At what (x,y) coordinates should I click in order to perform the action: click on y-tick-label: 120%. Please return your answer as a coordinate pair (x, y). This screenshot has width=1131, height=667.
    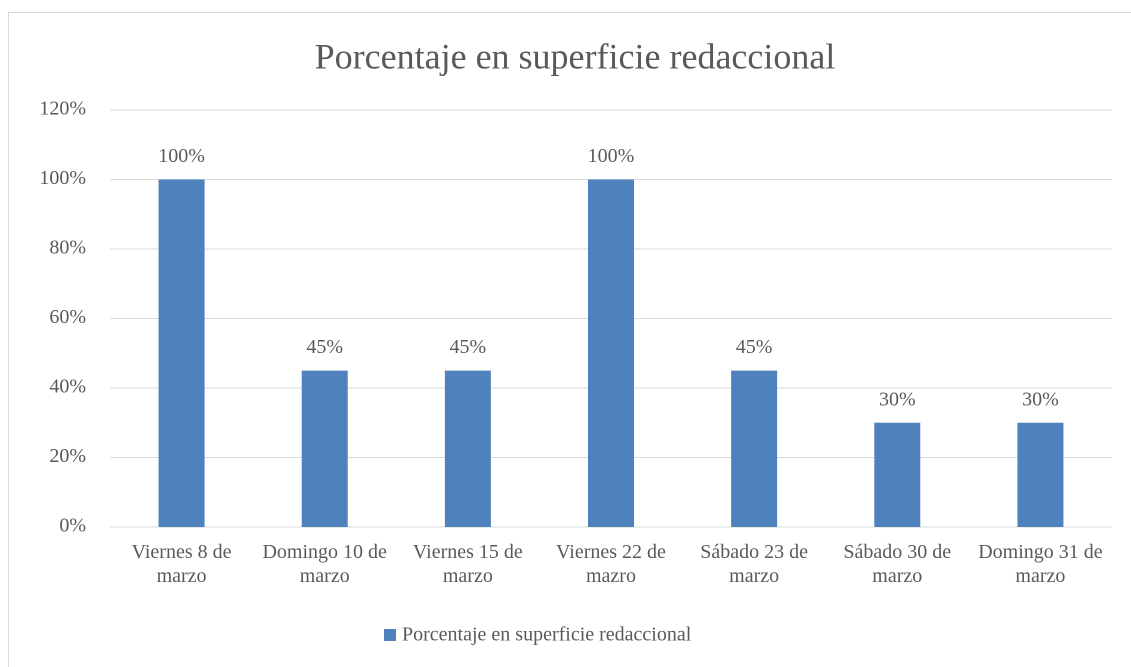
    Looking at the image, I should click on (62, 109).